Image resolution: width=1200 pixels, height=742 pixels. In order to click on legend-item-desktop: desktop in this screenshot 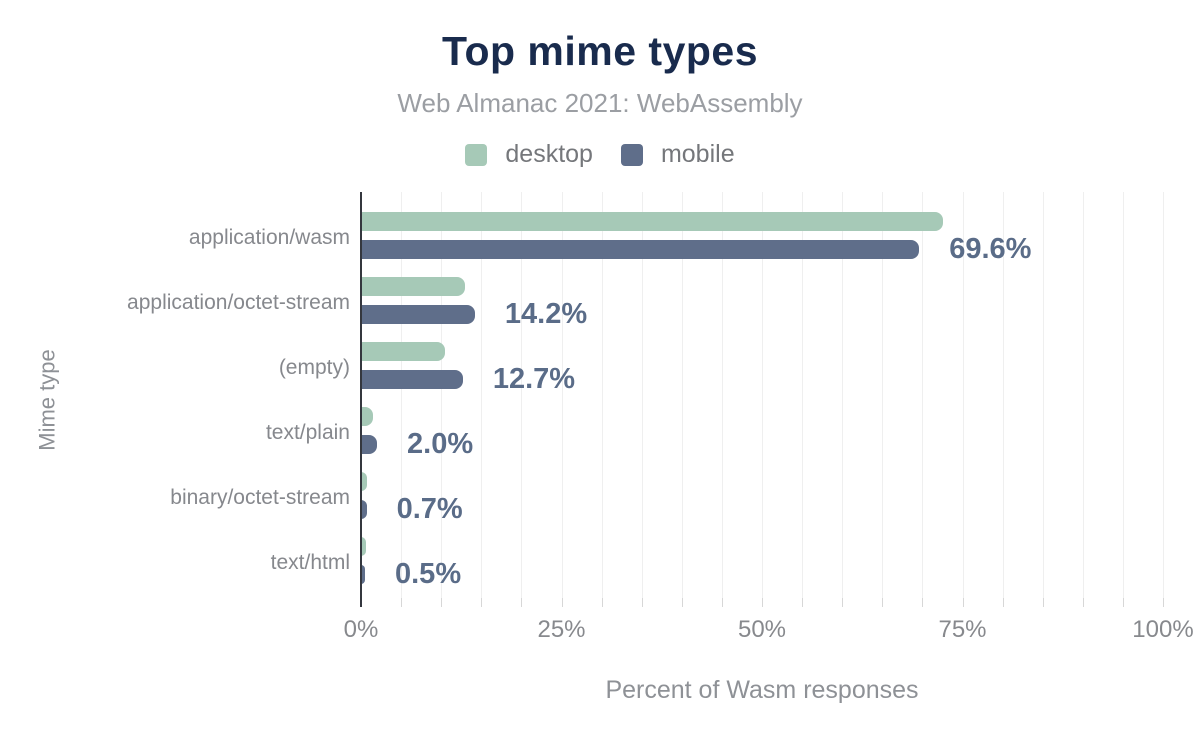, I will do `click(529, 154)`.